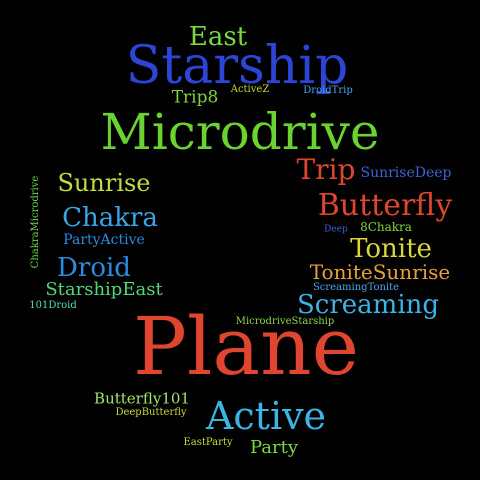 This screenshot has height=480, width=480. Describe the element at coordinates (391, 249) in the screenshot. I see `word-tonite: Tonite` at that location.